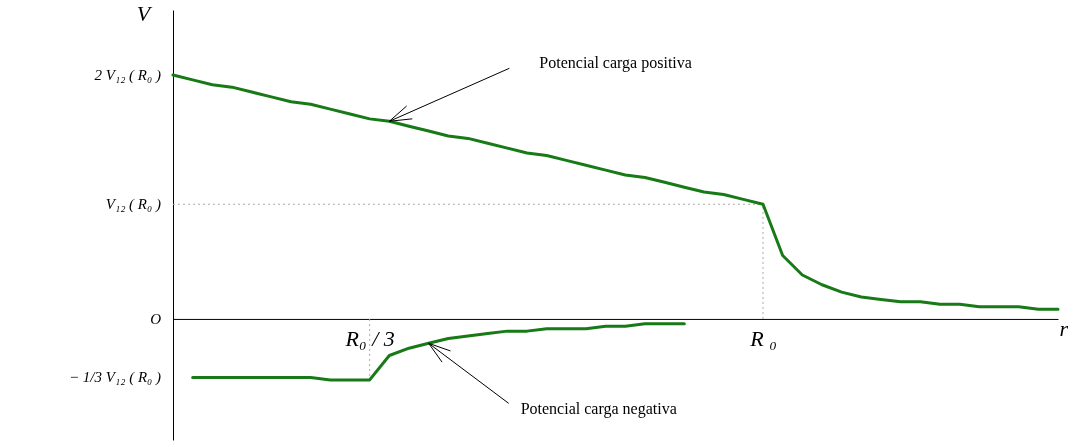  Describe the element at coordinates (598, 409) in the screenshot. I see `text: Potencial carga negativa` at that location.